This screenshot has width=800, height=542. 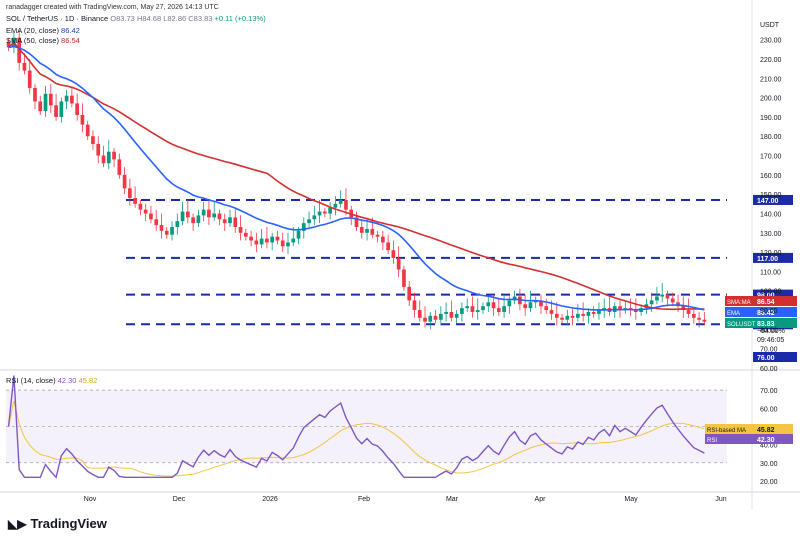 I want to click on level-badge, so click(x=773, y=257).